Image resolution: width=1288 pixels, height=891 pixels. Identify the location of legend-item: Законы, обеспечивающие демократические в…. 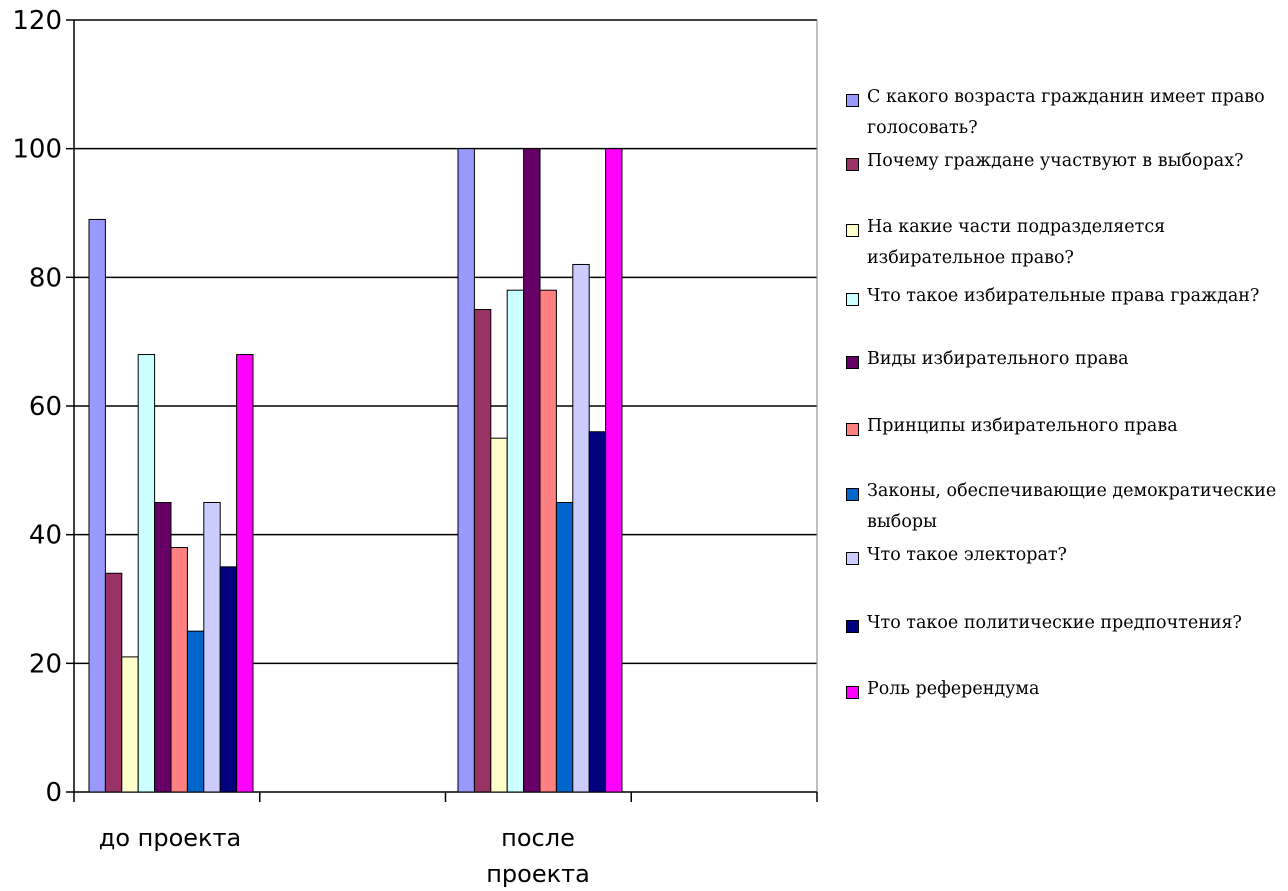
(1066, 509).